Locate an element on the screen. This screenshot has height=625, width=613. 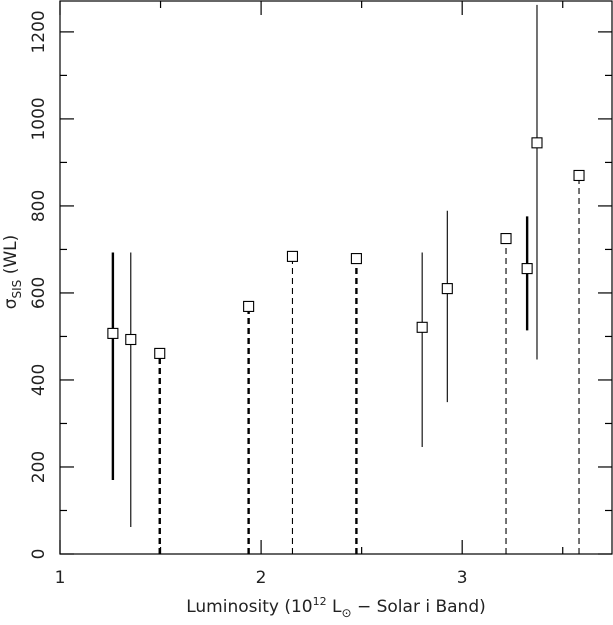
y-tick-label: 600 is located at coordinates (39, 293).